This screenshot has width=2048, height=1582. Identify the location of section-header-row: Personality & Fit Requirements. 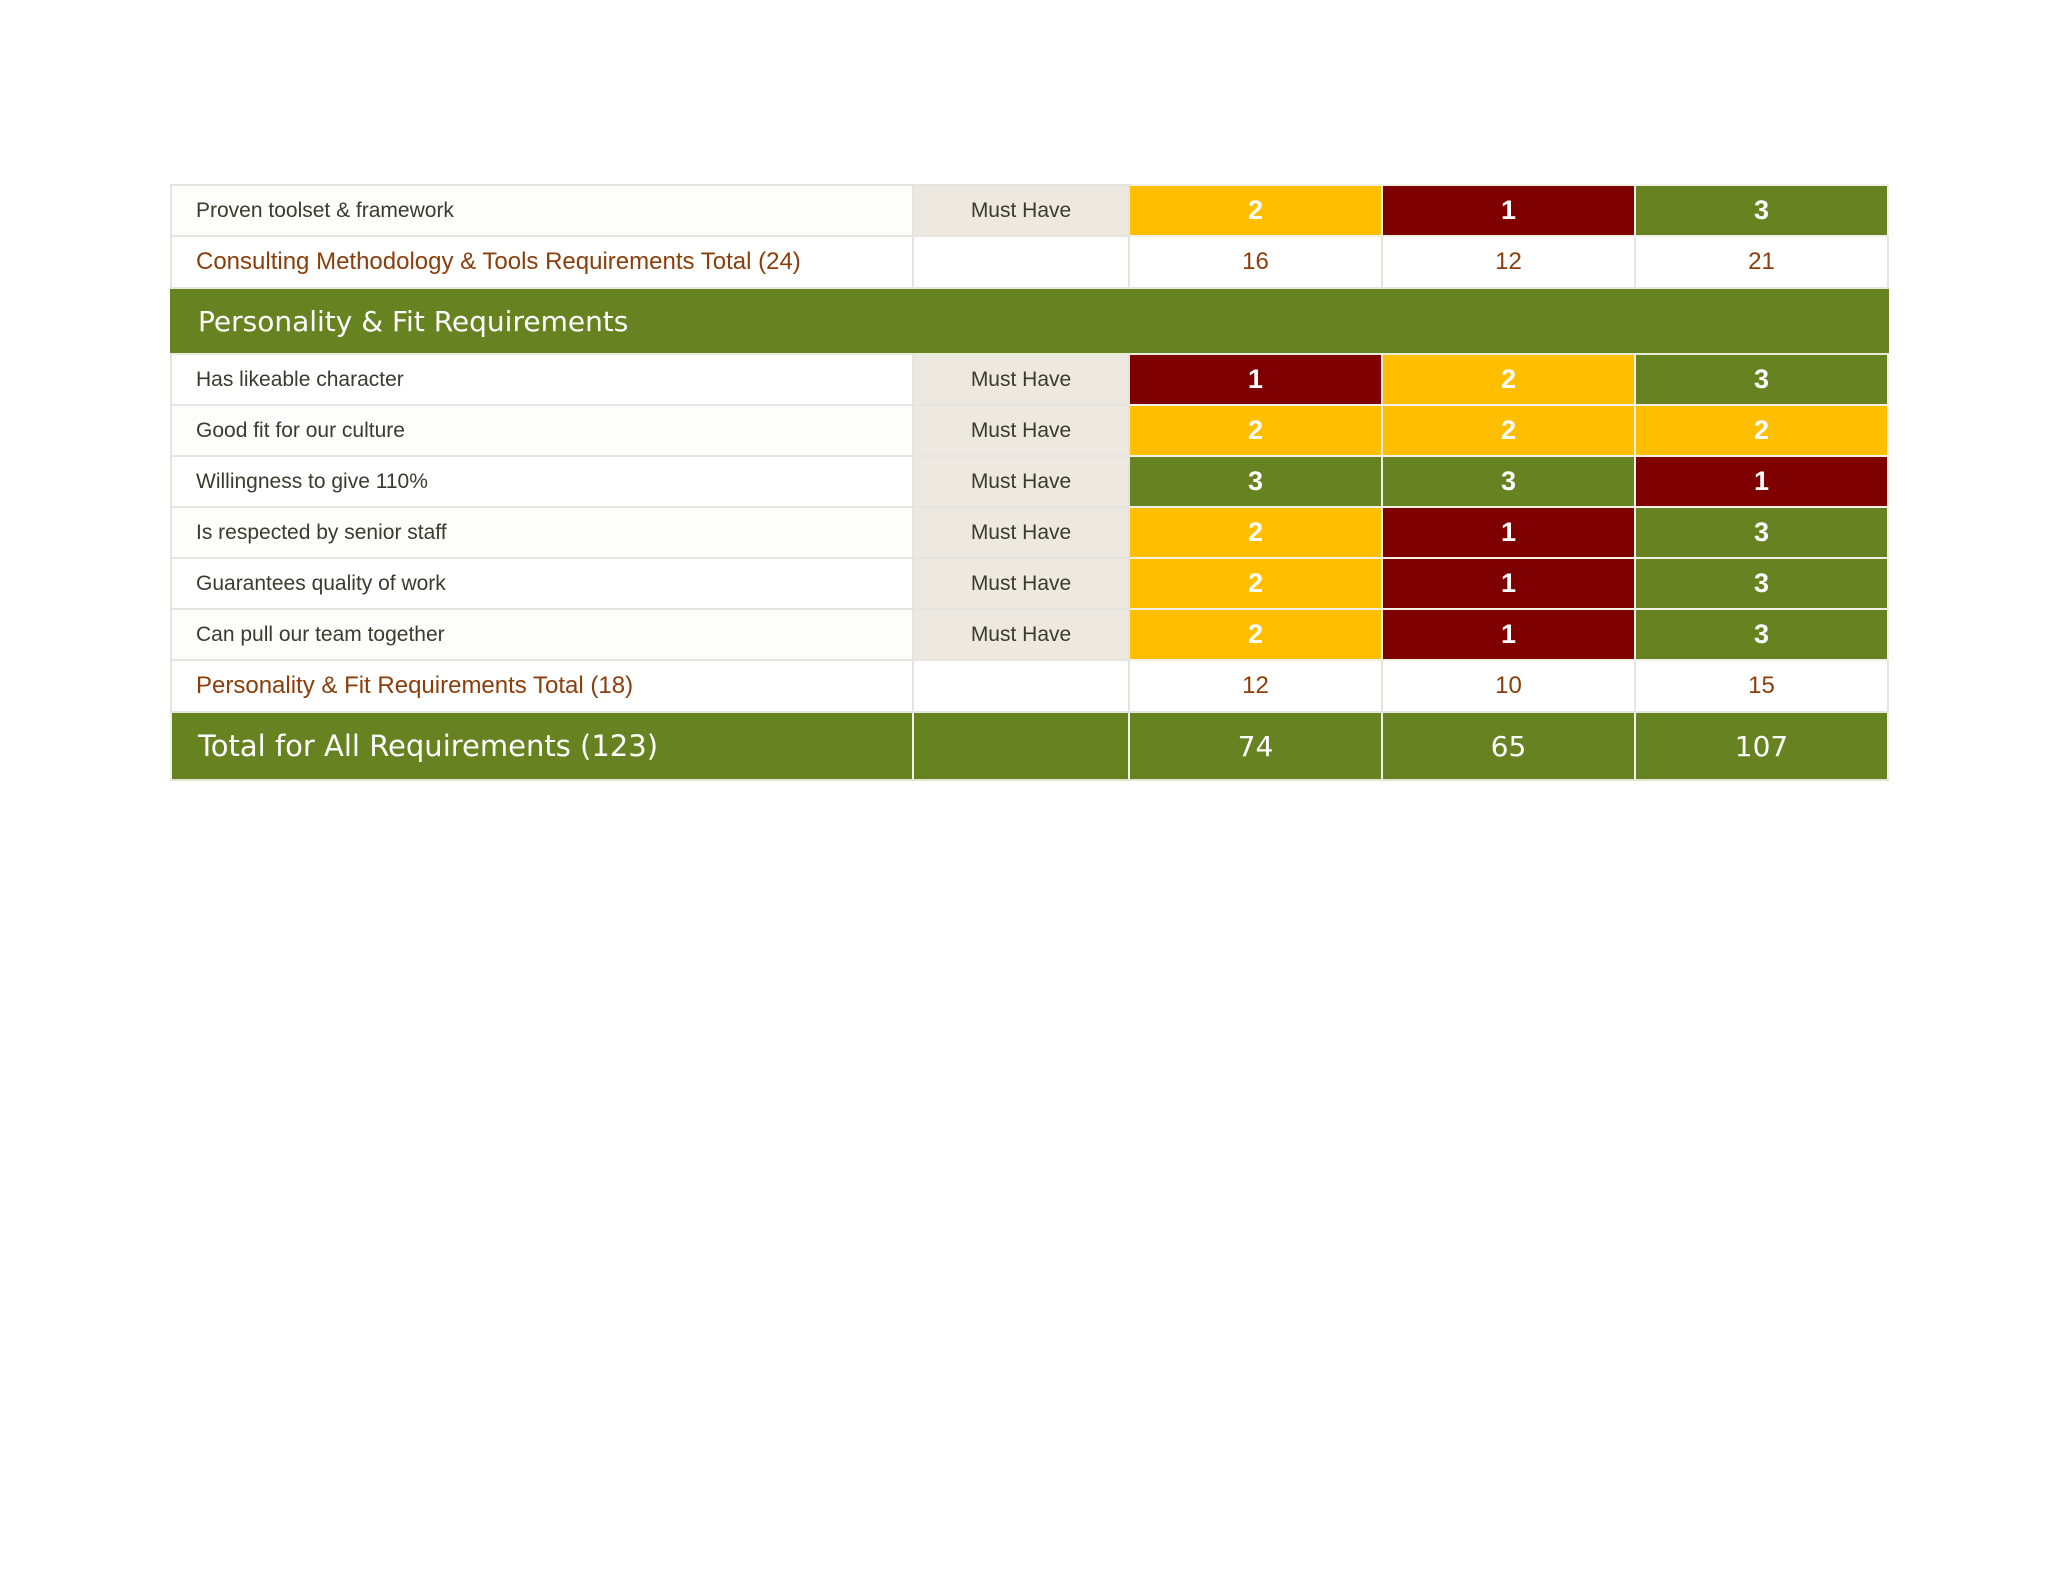
(1029, 321).